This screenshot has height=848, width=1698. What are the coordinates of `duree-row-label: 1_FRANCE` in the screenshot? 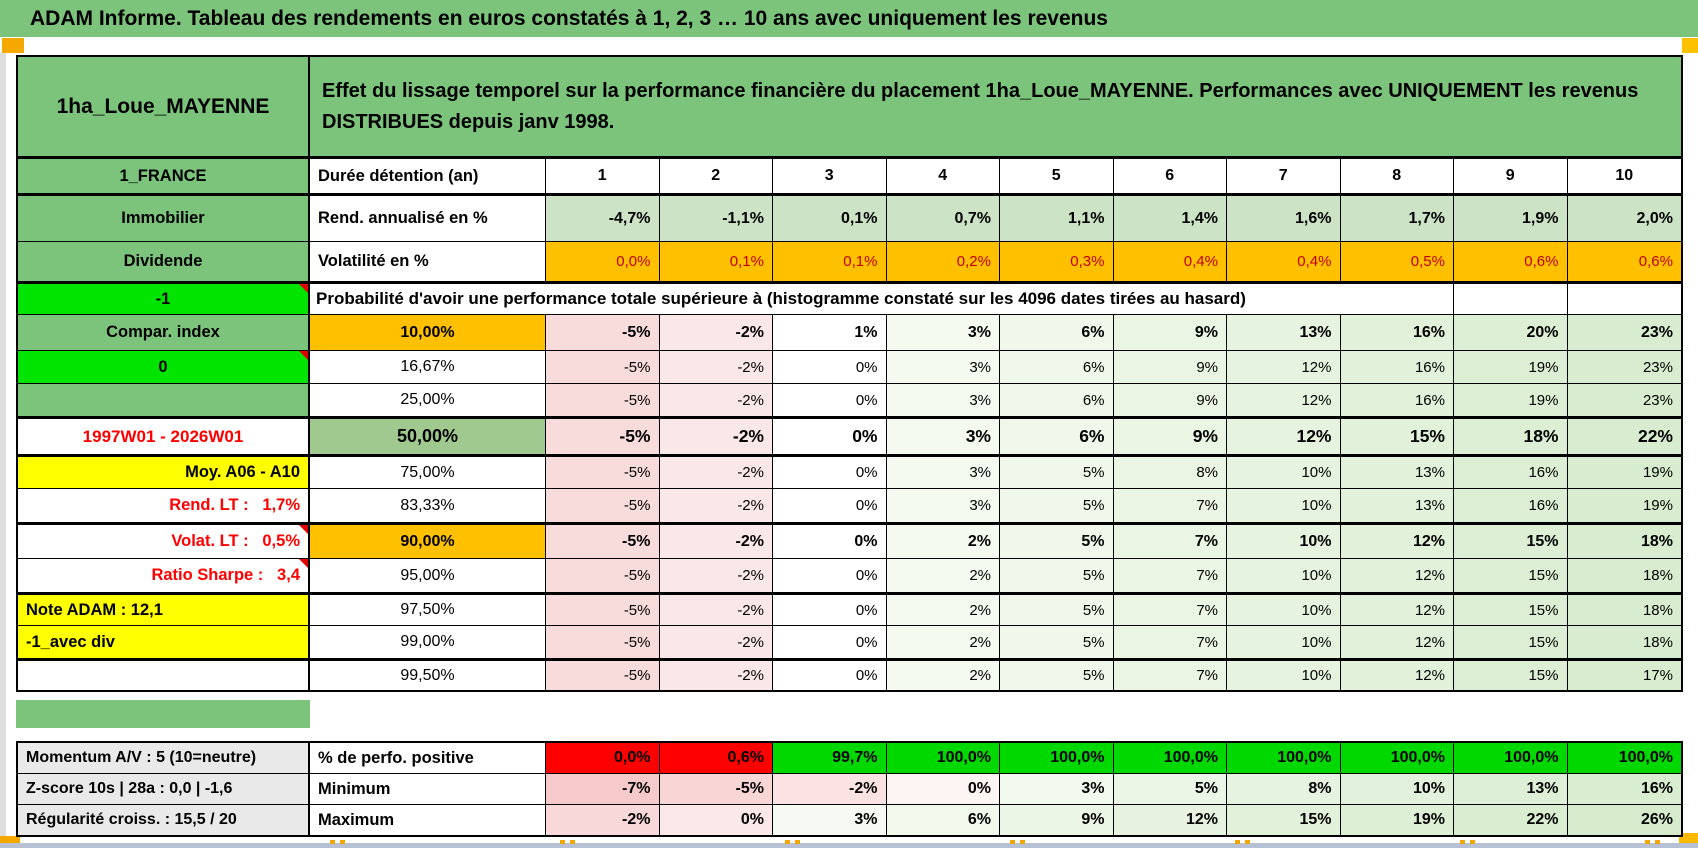 It's located at (164, 175).